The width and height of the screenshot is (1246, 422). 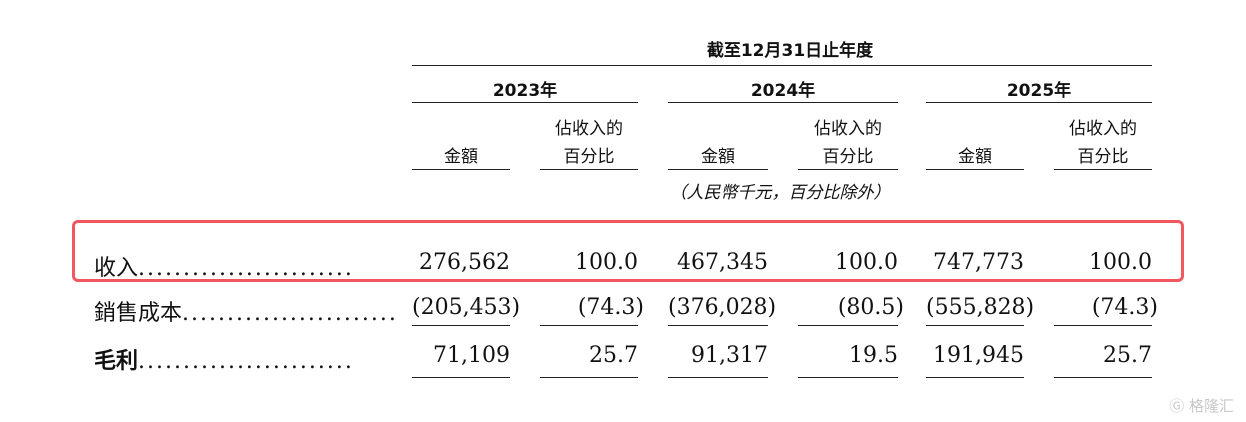 I want to click on gp-2025-amount: 191,945, so click(x=978, y=355).